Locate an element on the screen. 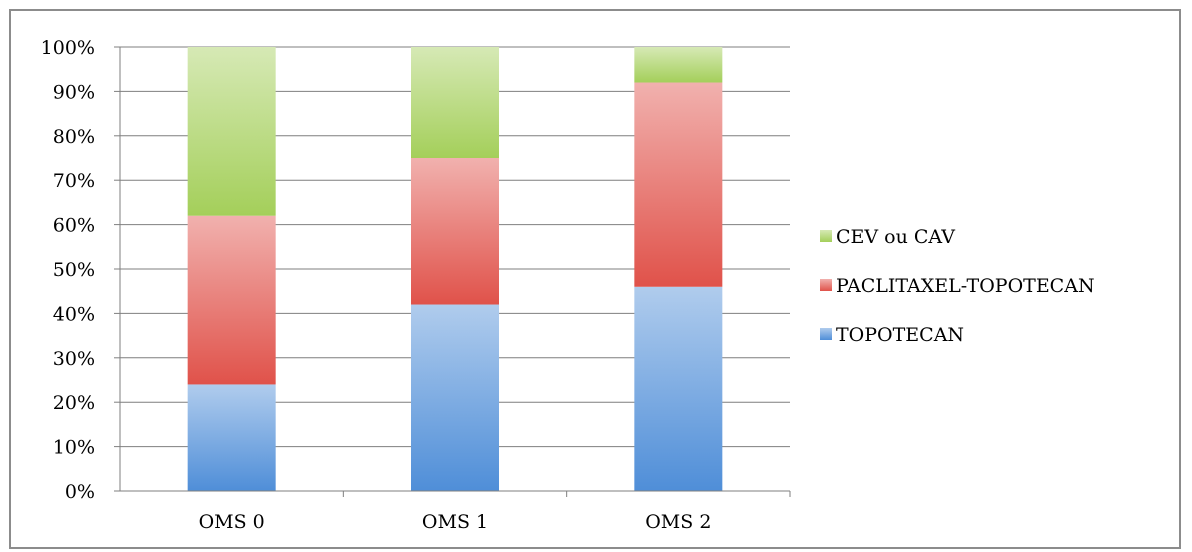 The height and width of the screenshot is (552, 1192). legend-item: PACLITAXEL-TOPOTECAN is located at coordinates (957, 286).